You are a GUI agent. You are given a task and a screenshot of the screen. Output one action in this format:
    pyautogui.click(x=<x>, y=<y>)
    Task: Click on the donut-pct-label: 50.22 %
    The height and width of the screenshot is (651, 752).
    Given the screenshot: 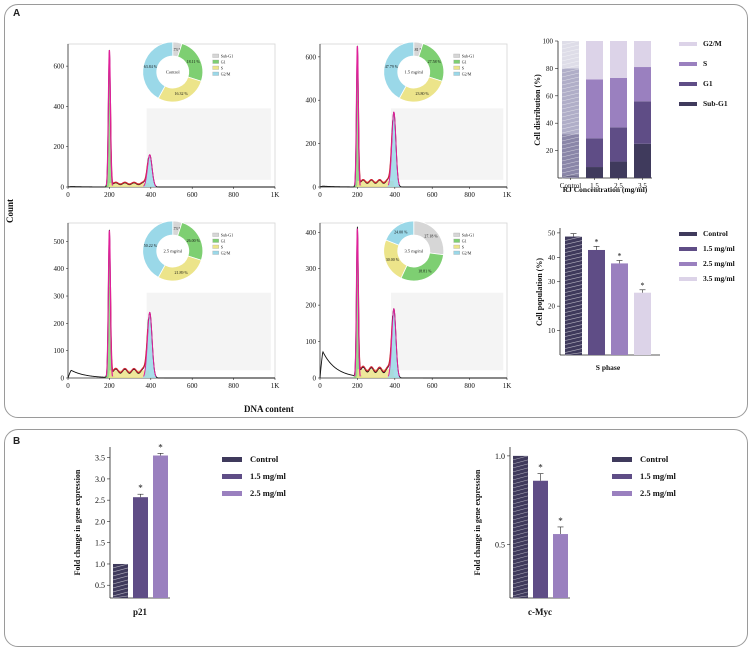 What is the action you would take?
    pyautogui.click(x=151, y=245)
    